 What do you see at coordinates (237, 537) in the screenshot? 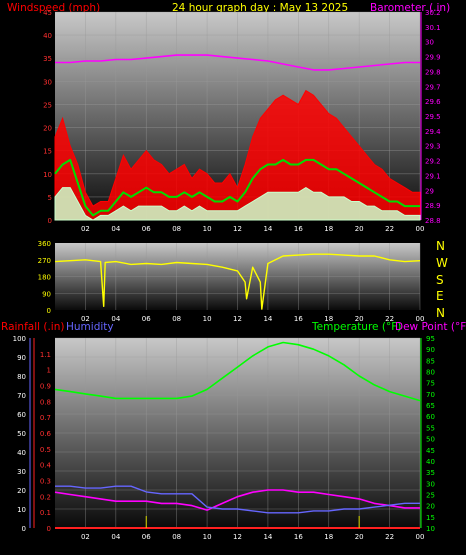
I see `climate-panel-x-tick-label: 12` at bounding box center [237, 537].